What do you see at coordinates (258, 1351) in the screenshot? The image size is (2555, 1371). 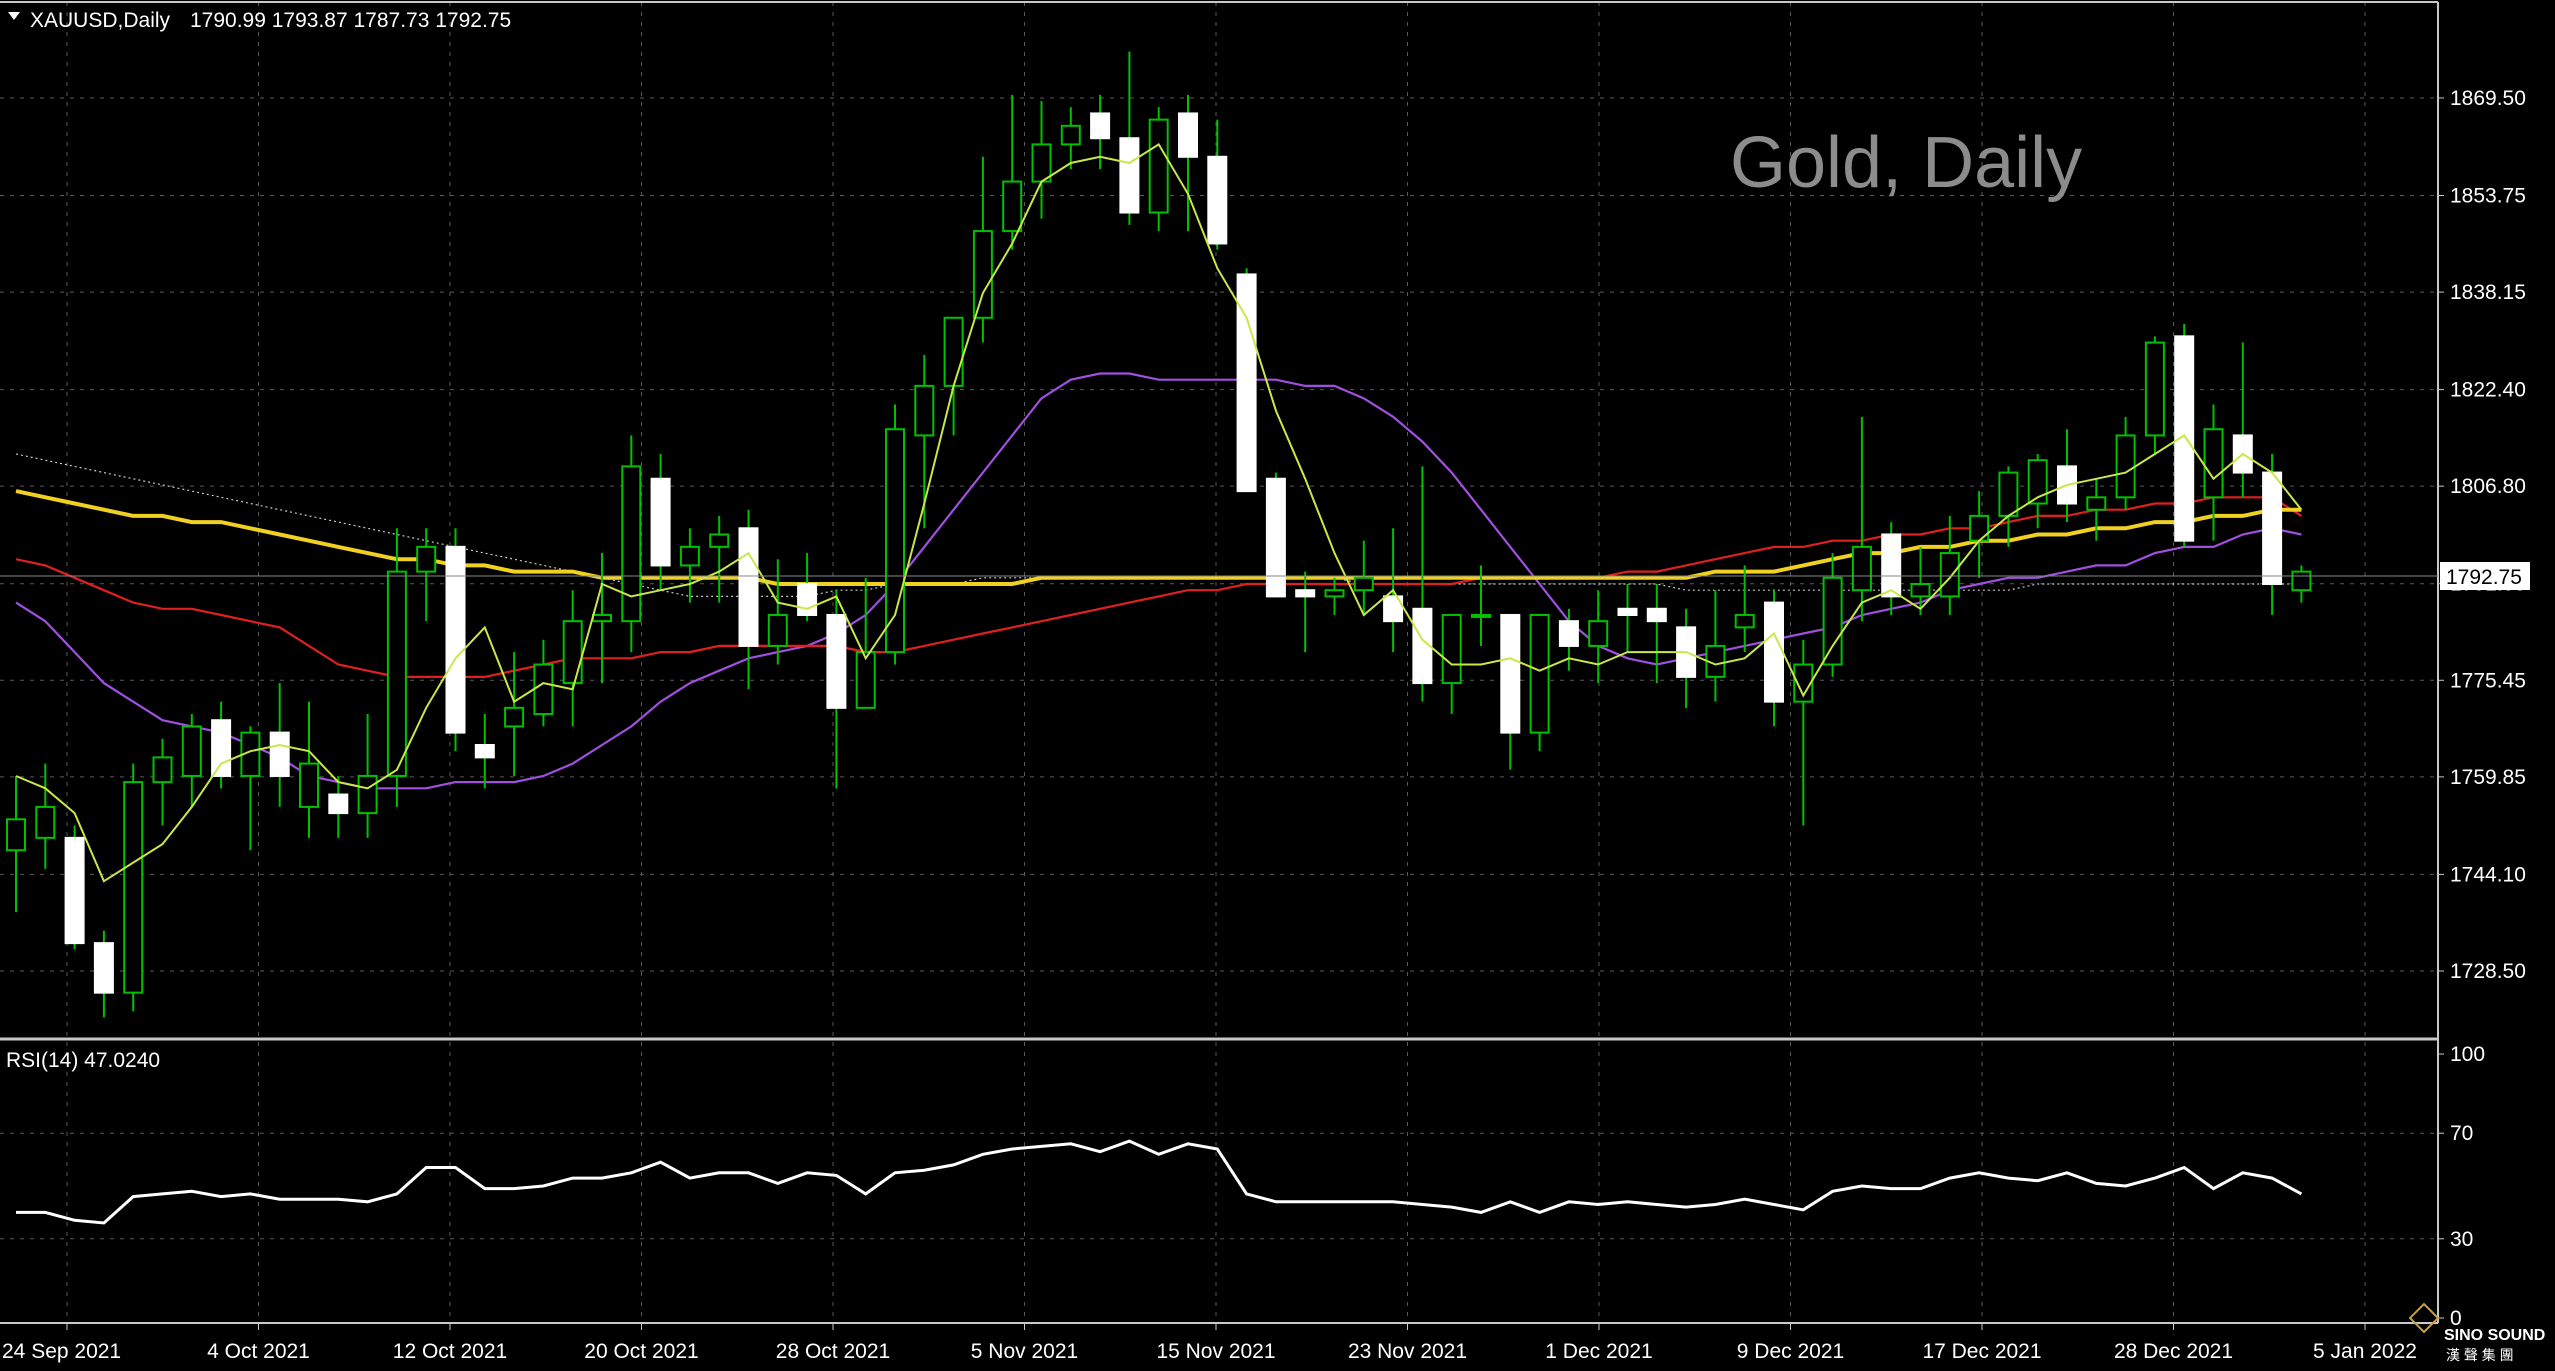 I see `date-tick-label: 4 Oct 2021` at bounding box center [258, 1351].